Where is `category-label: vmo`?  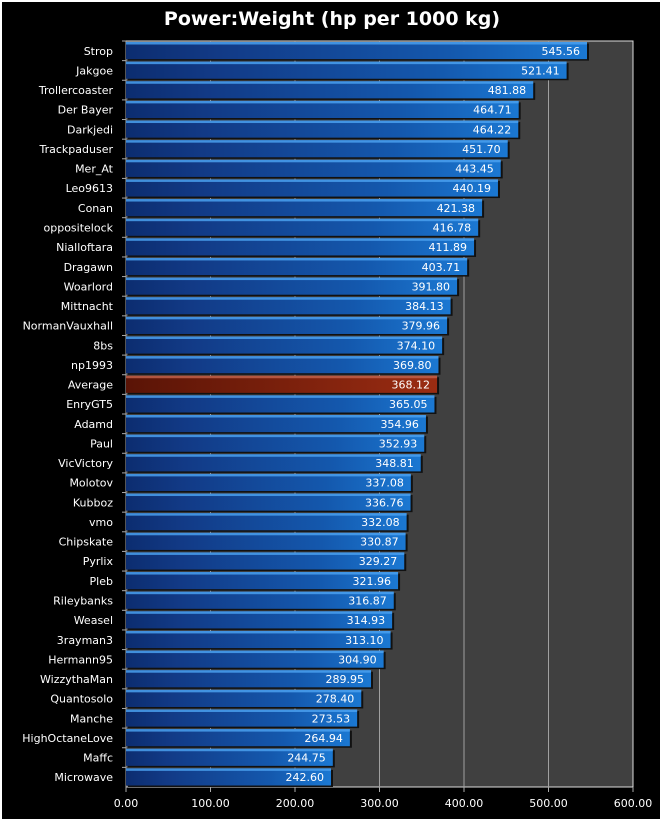
category-label: vmo is located at coordinates (101, 522).